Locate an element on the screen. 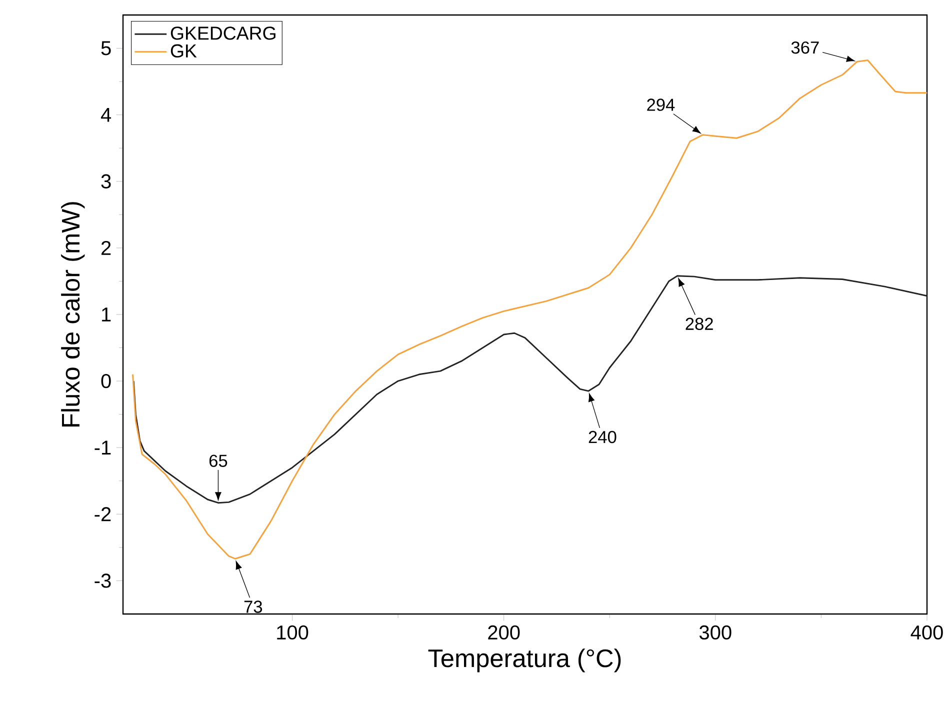 This screenshot has height=707, width=950. x-tick-label: 200 is located at coordinates (504, 632).